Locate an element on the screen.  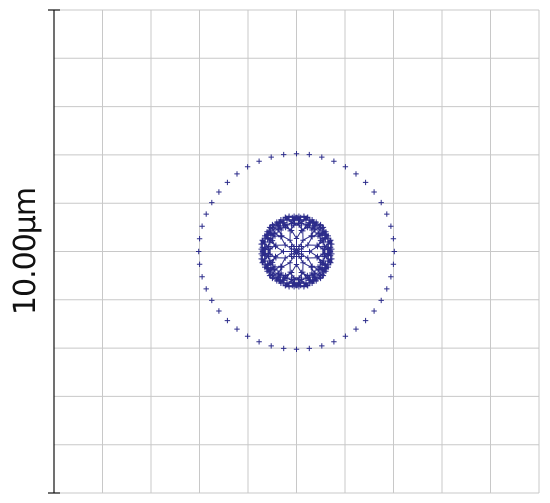
scale-bar is located at coordinates (54, 251).